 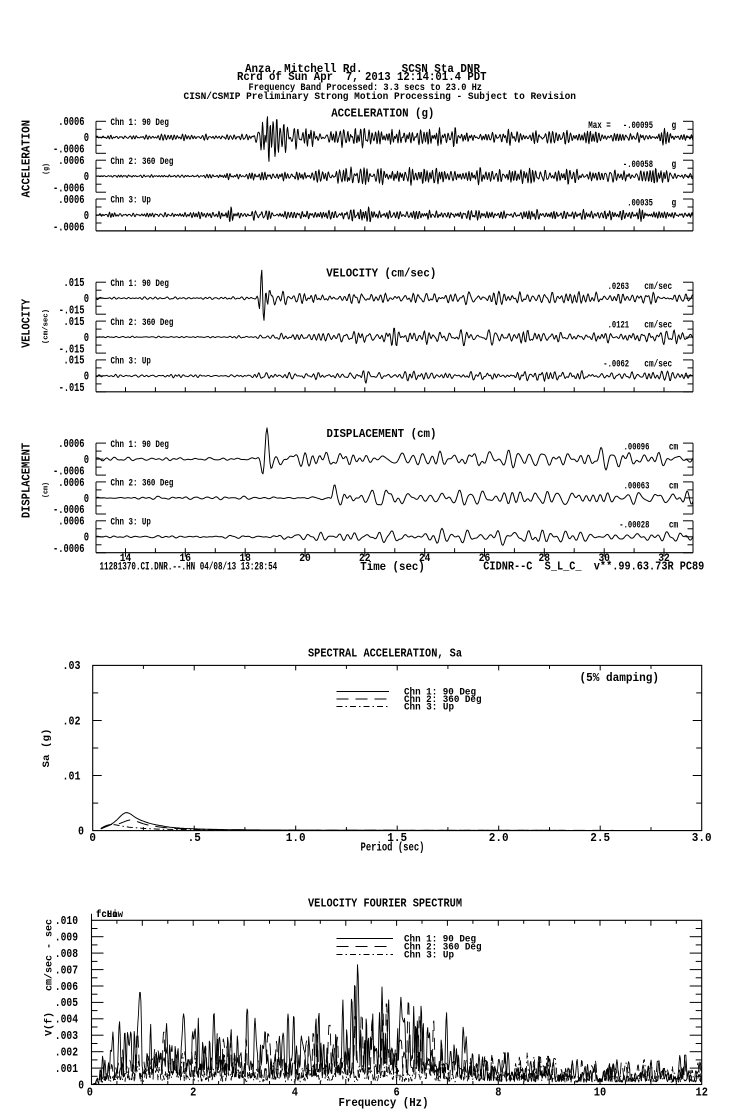 What do you see at coordinates (296, 838) in the screenshot?
I see `svg-text: 1.0` at bounding box center [296, 838].